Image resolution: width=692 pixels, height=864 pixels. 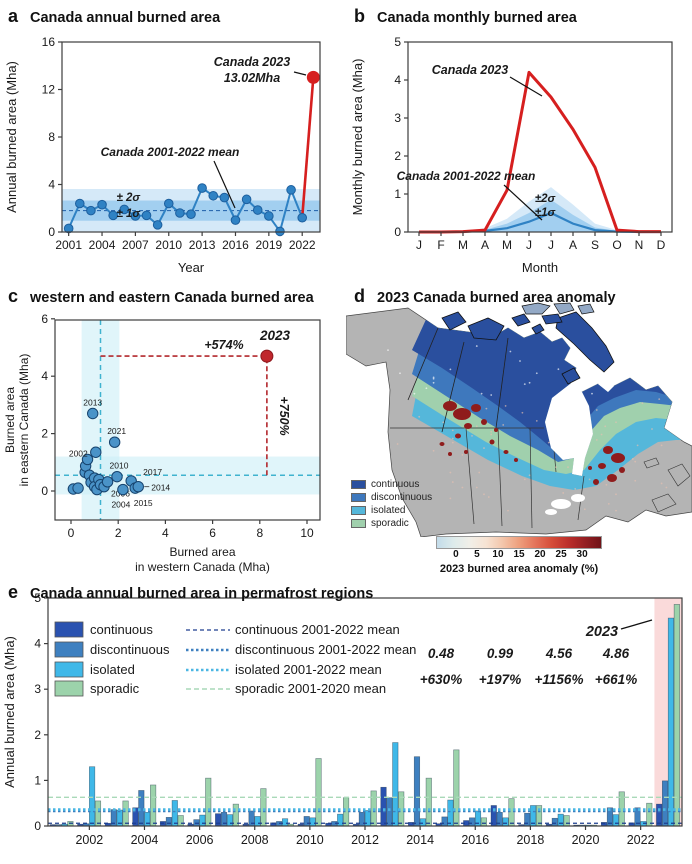 I want to click on legend-item-isolated: isolated, so click(x=391, y=510).